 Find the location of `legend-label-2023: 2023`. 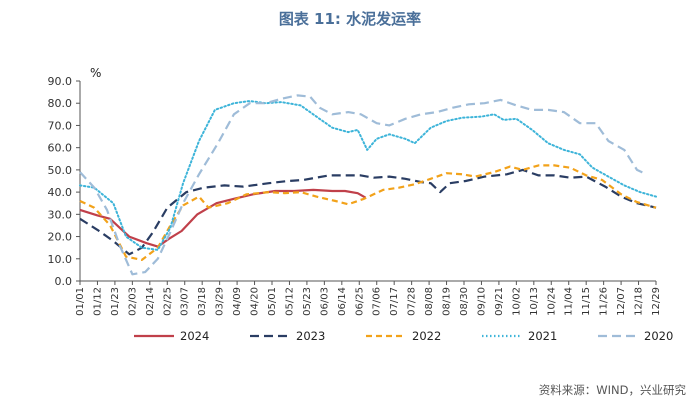

legend-label-2023: 2023 is located at coordinates (310, 336).